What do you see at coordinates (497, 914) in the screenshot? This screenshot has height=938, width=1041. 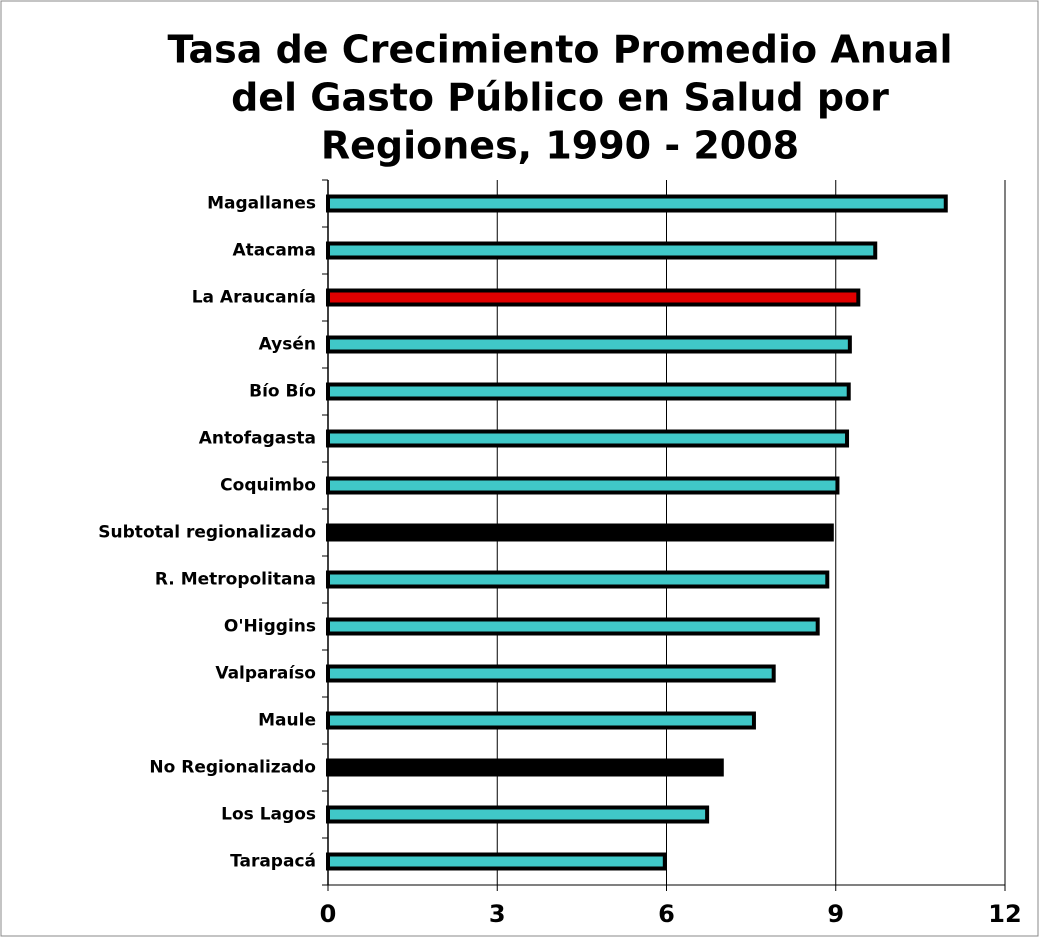 I see `x-tick-label: 3` at bounding box center [497, 914].